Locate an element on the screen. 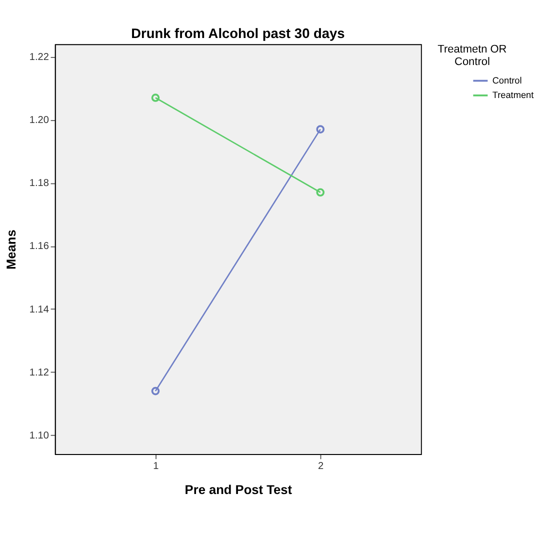 This screenshot has height=535, width=539. legend-title: Treatmetn OR Control is located at coordinates (472, 55).